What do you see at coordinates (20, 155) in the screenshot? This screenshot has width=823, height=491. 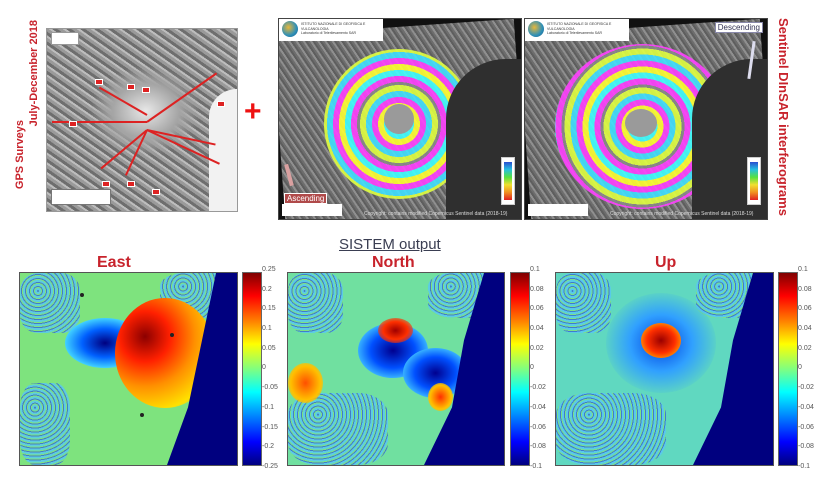 I see `gps-surveys-label: GPS Surveys` at bounding box center [20, 155].